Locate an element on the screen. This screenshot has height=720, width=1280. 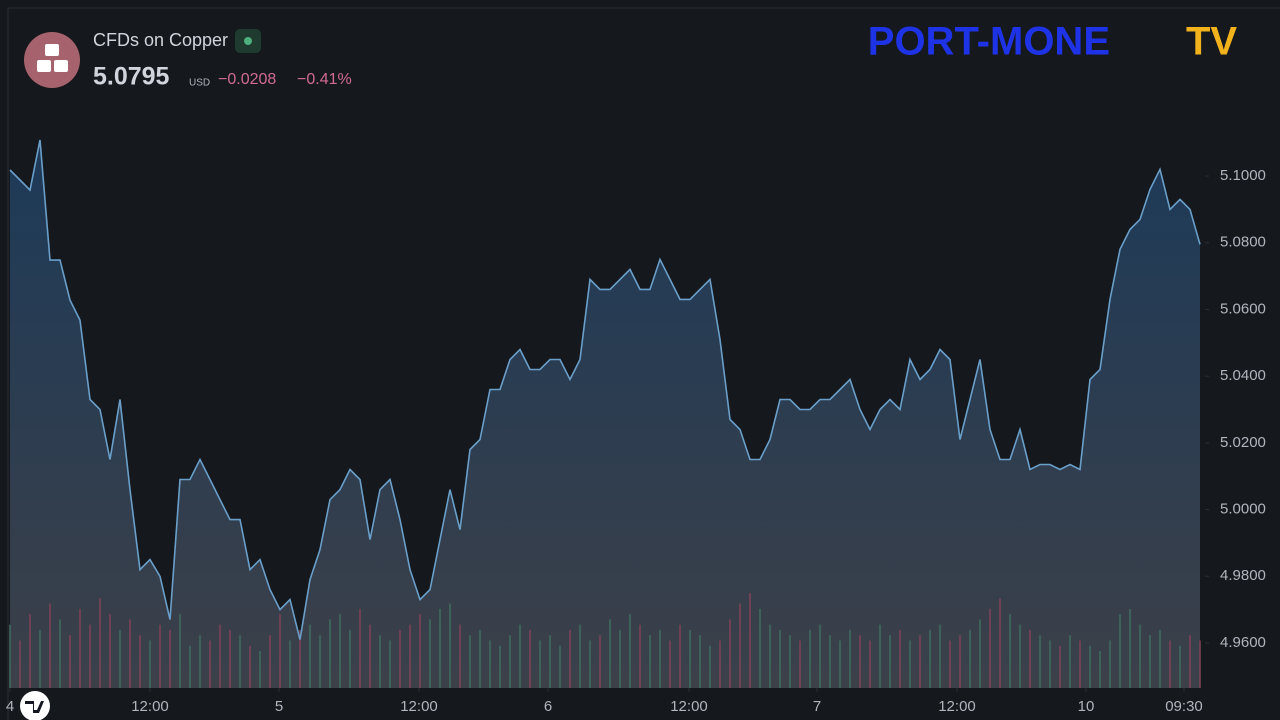
y-tick-label: 5.0000 is located at coordinates (1243, 509).